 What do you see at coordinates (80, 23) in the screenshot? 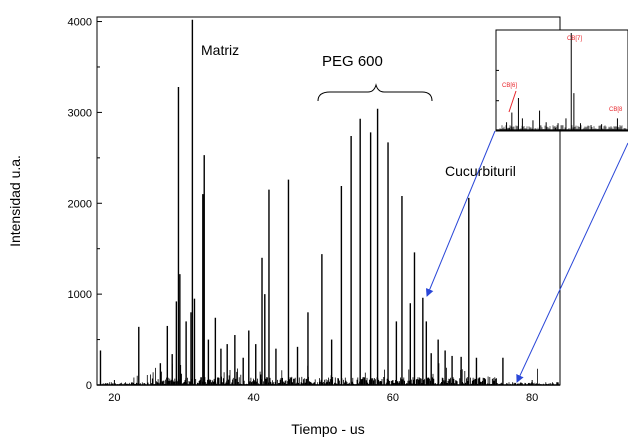
I see `y-tick-label: 4000` at bounding box center [80, 23].